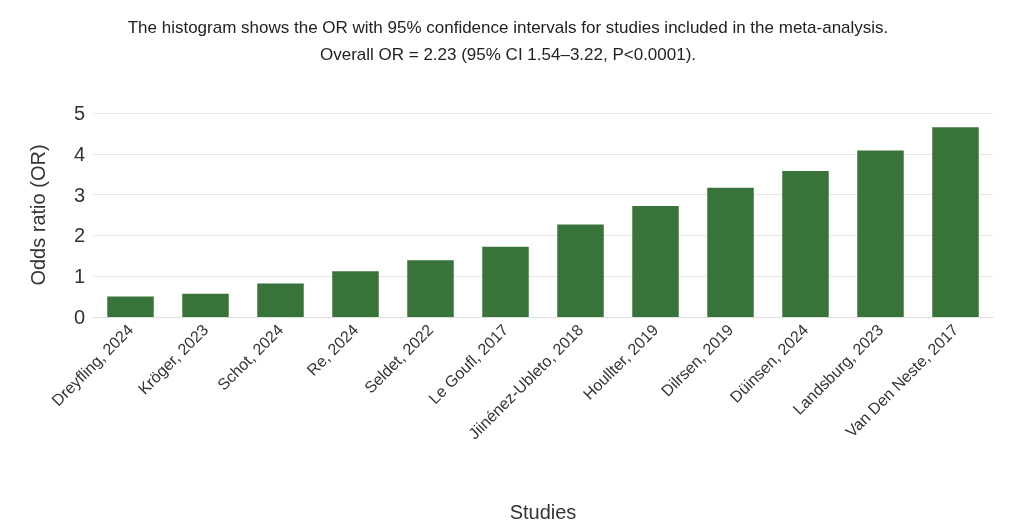 This screenshot has width=1019, height=531. Describe the element at coordinates (79, 276) in the screenshot. I see `y-tick-label: 1` at that location.